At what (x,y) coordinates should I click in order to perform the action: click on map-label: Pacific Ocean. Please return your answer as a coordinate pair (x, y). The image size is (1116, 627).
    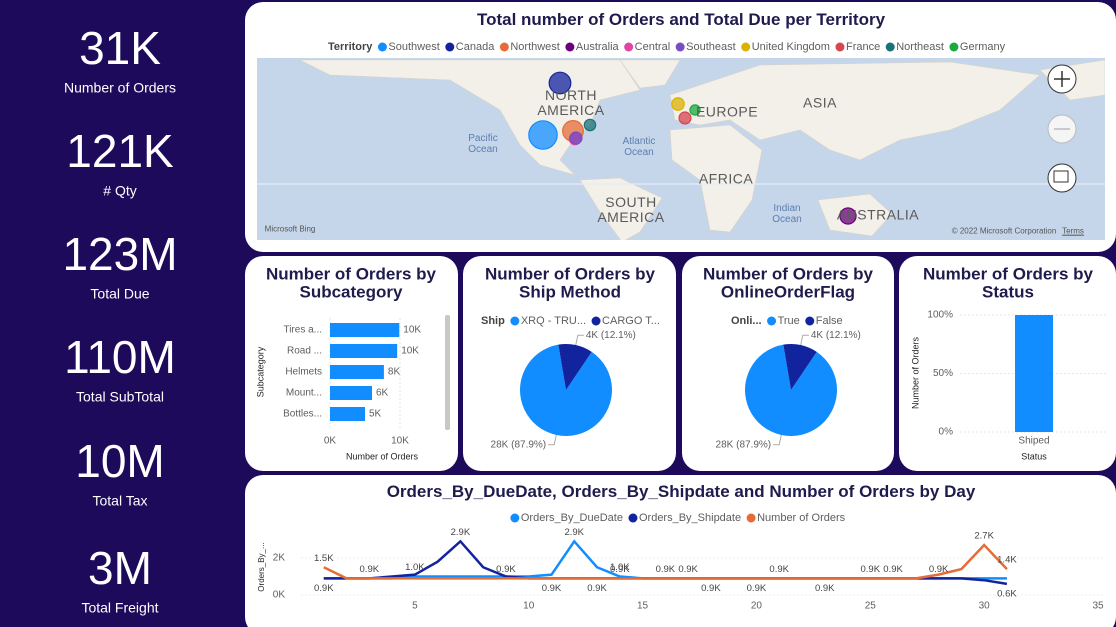
    Looking at the image, I should click on (483, 144).